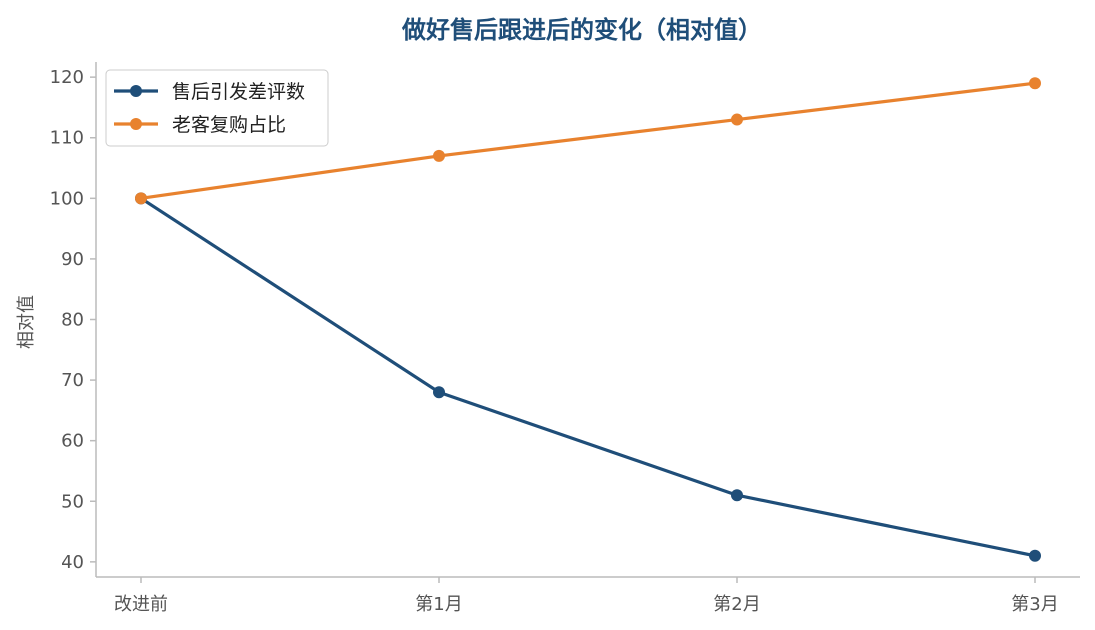 This screenshot has height=630, width=1095. What do you see at coordinates (141, 604) in the screenshot?
I see `x-tick-label: 改进前` at bounding box center [141, 604].